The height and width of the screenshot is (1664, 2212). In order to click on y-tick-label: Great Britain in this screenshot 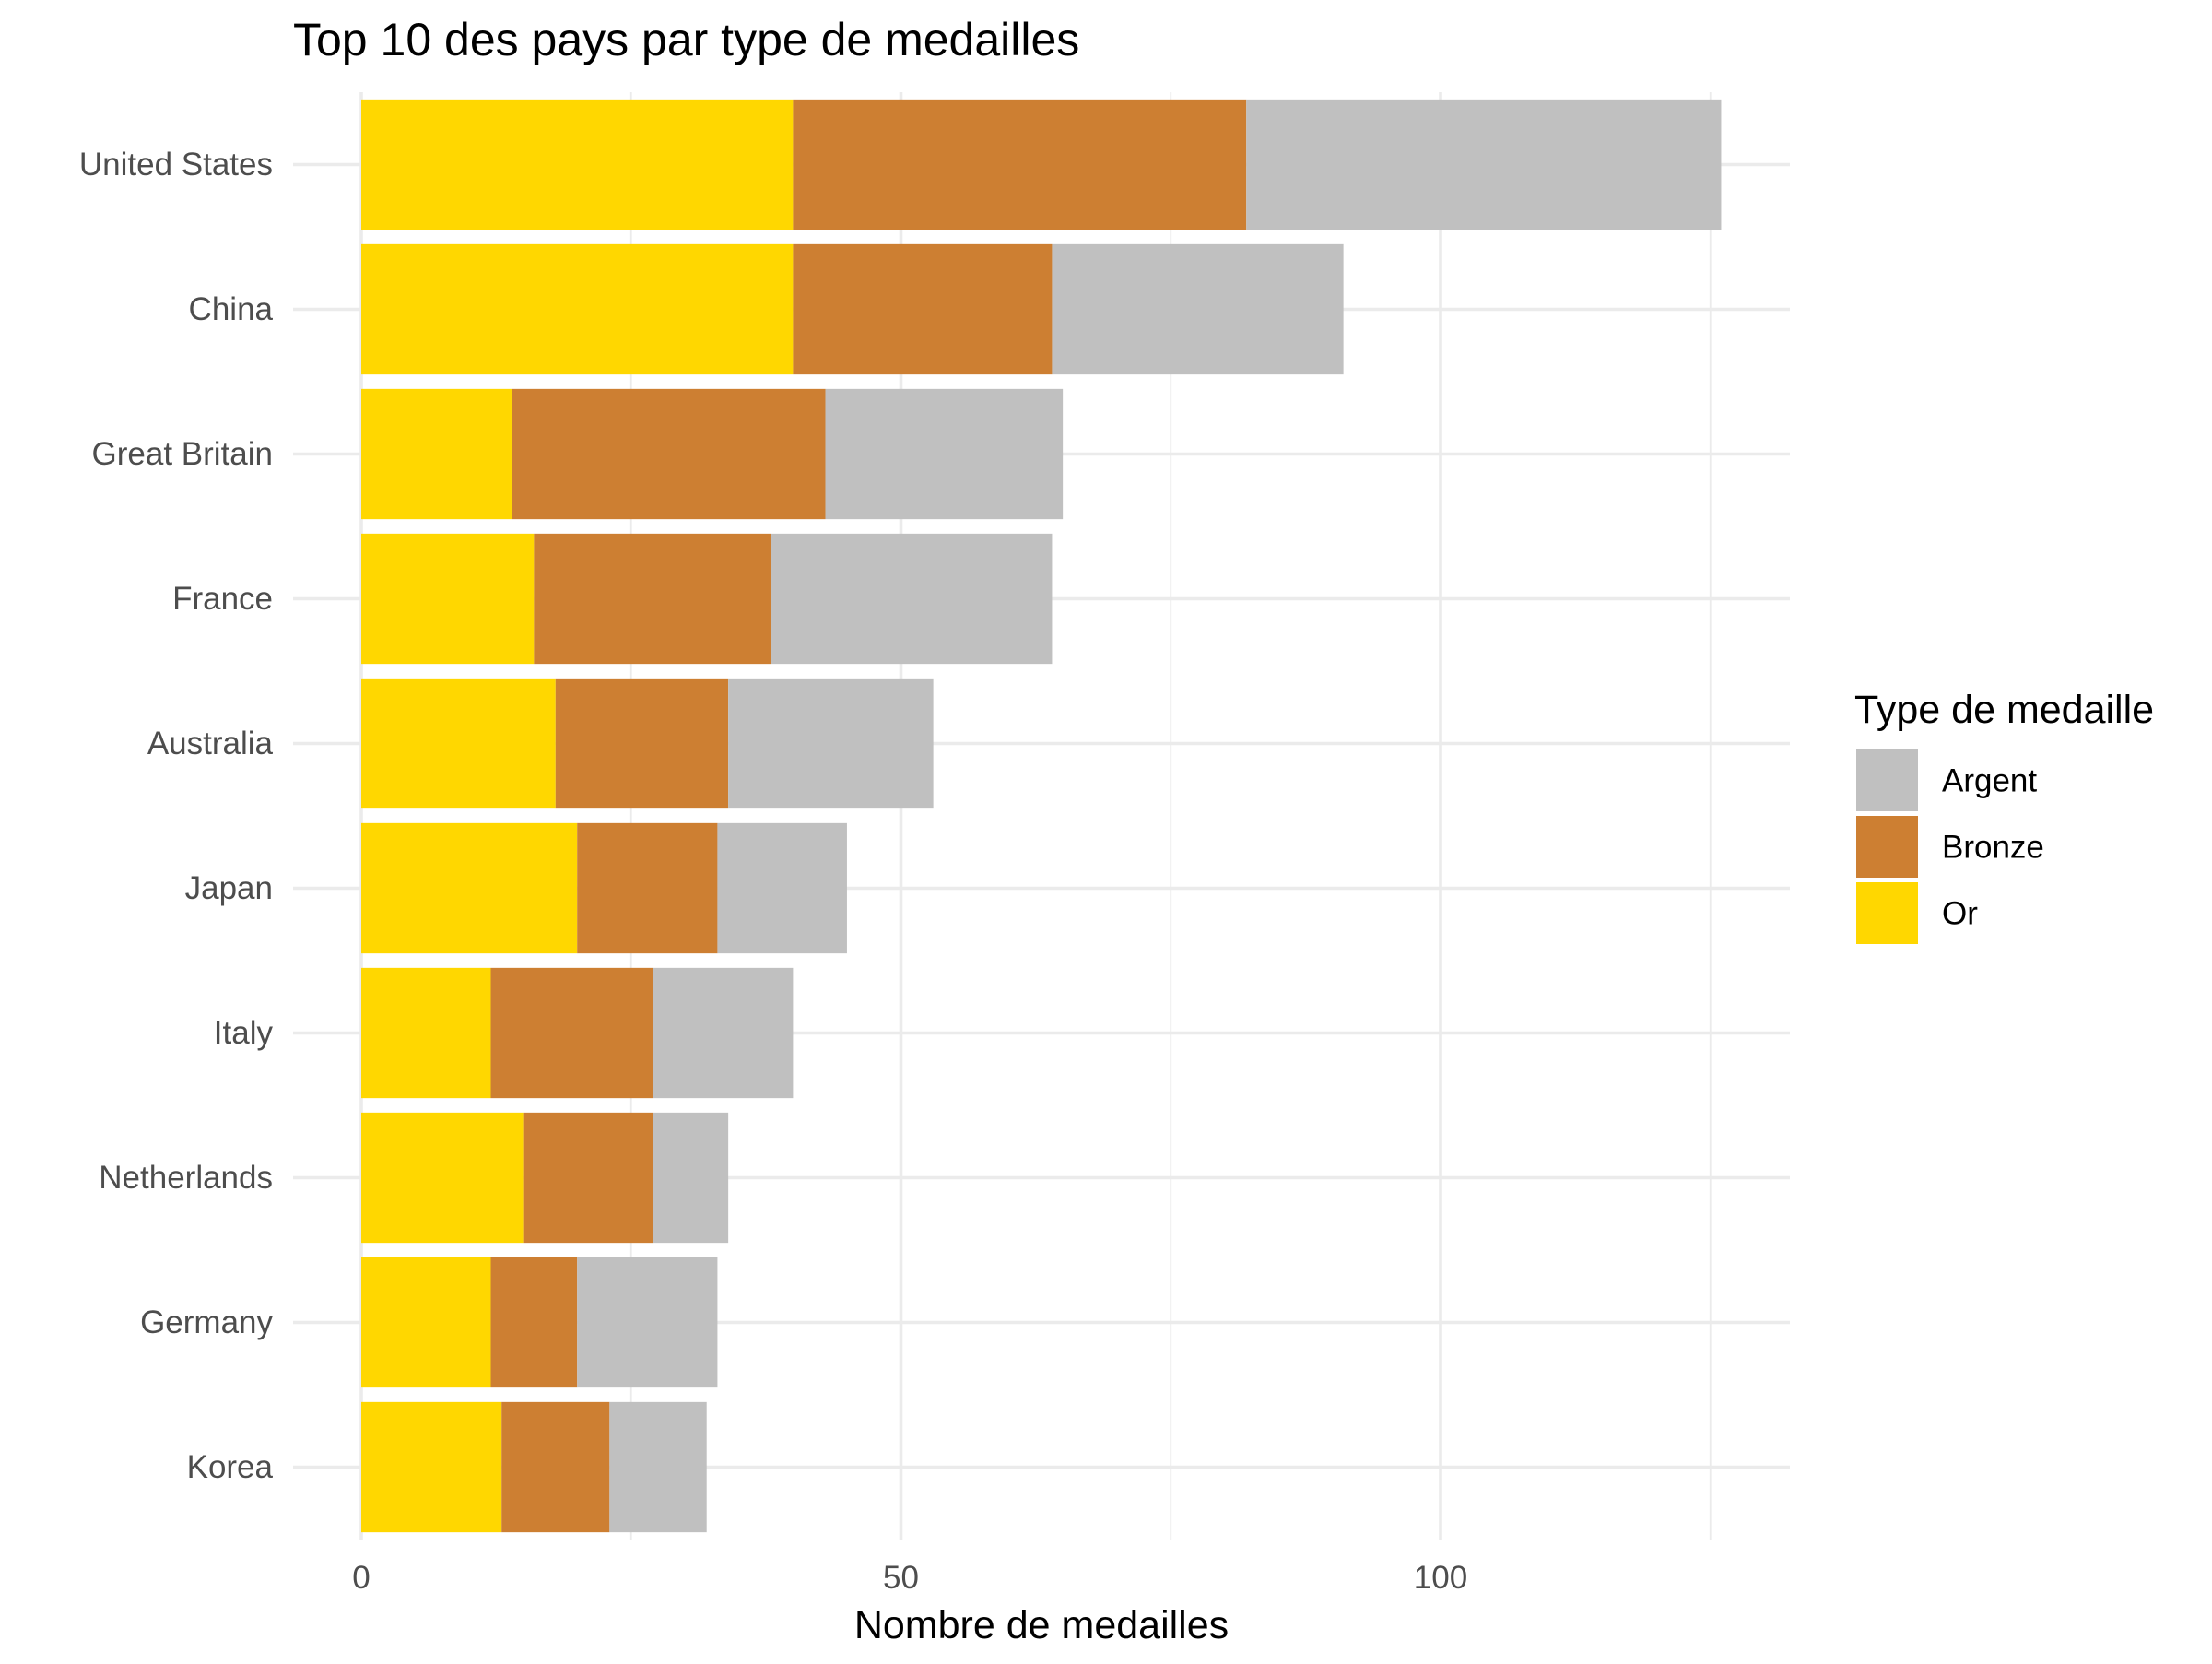, I will do `click(182, 454)`.